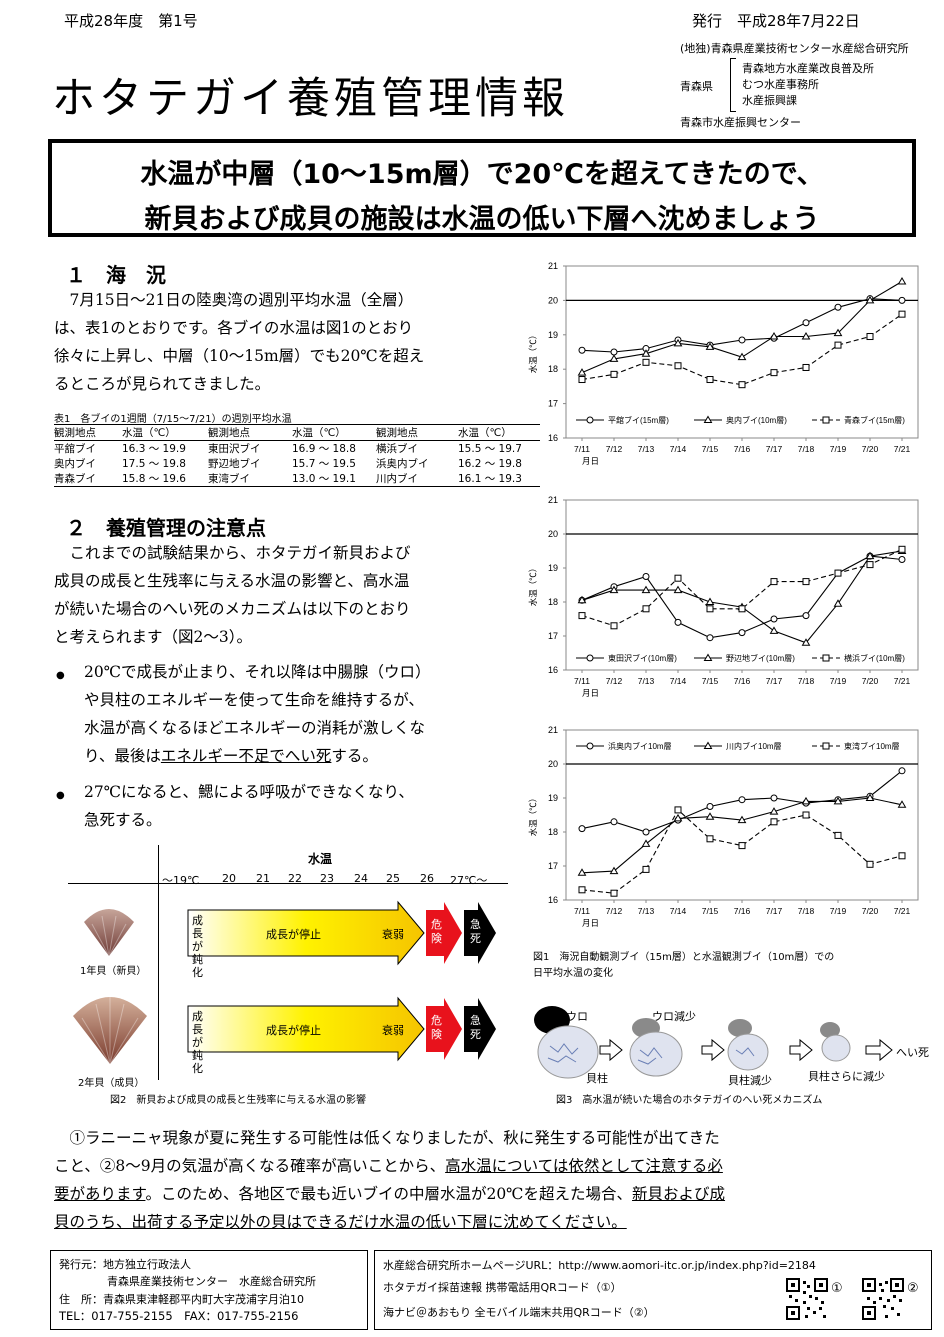 The height and width of the screenshot is (1337, 944). Describe the element at coordinates (75, 449) in the screenshot. I see `table-cell: 平舘ブイ` at that location.